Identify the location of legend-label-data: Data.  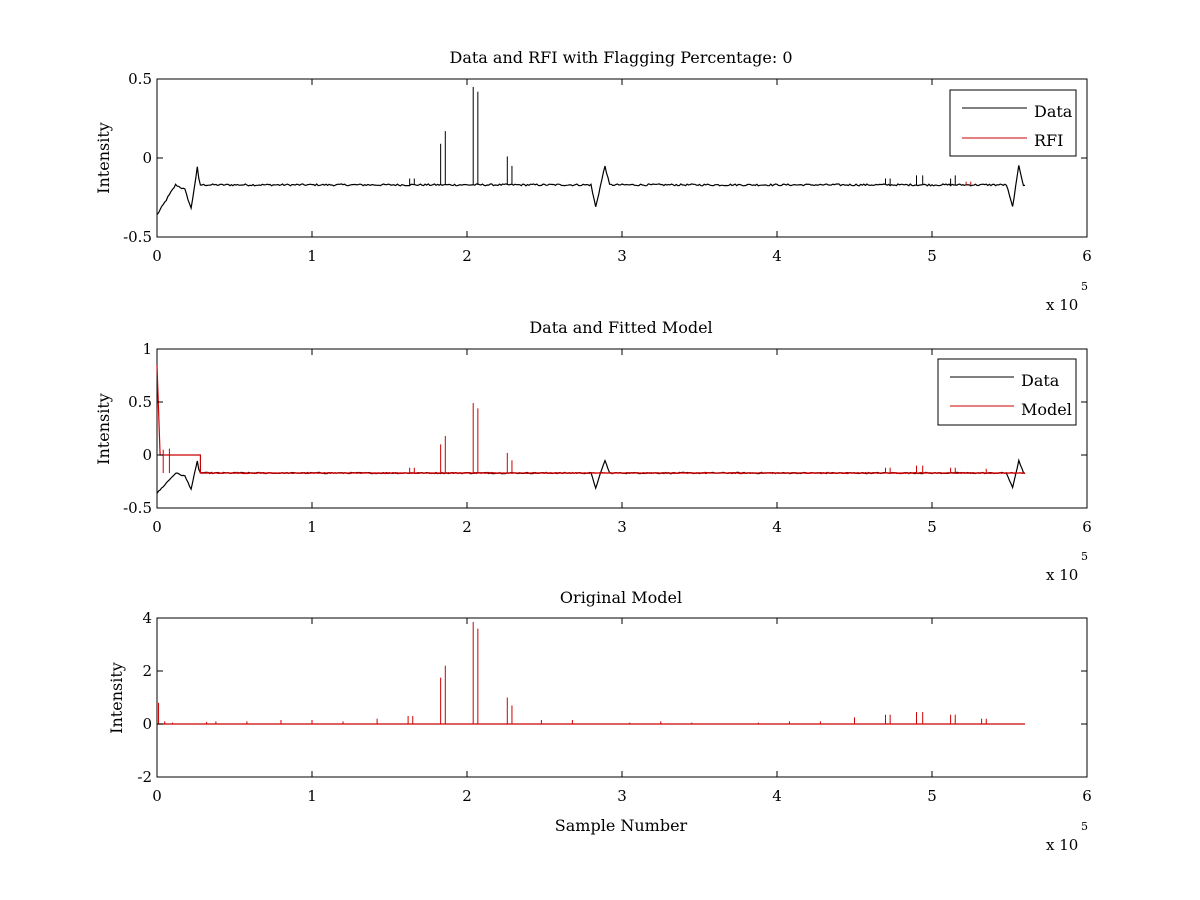
(1053, 111).